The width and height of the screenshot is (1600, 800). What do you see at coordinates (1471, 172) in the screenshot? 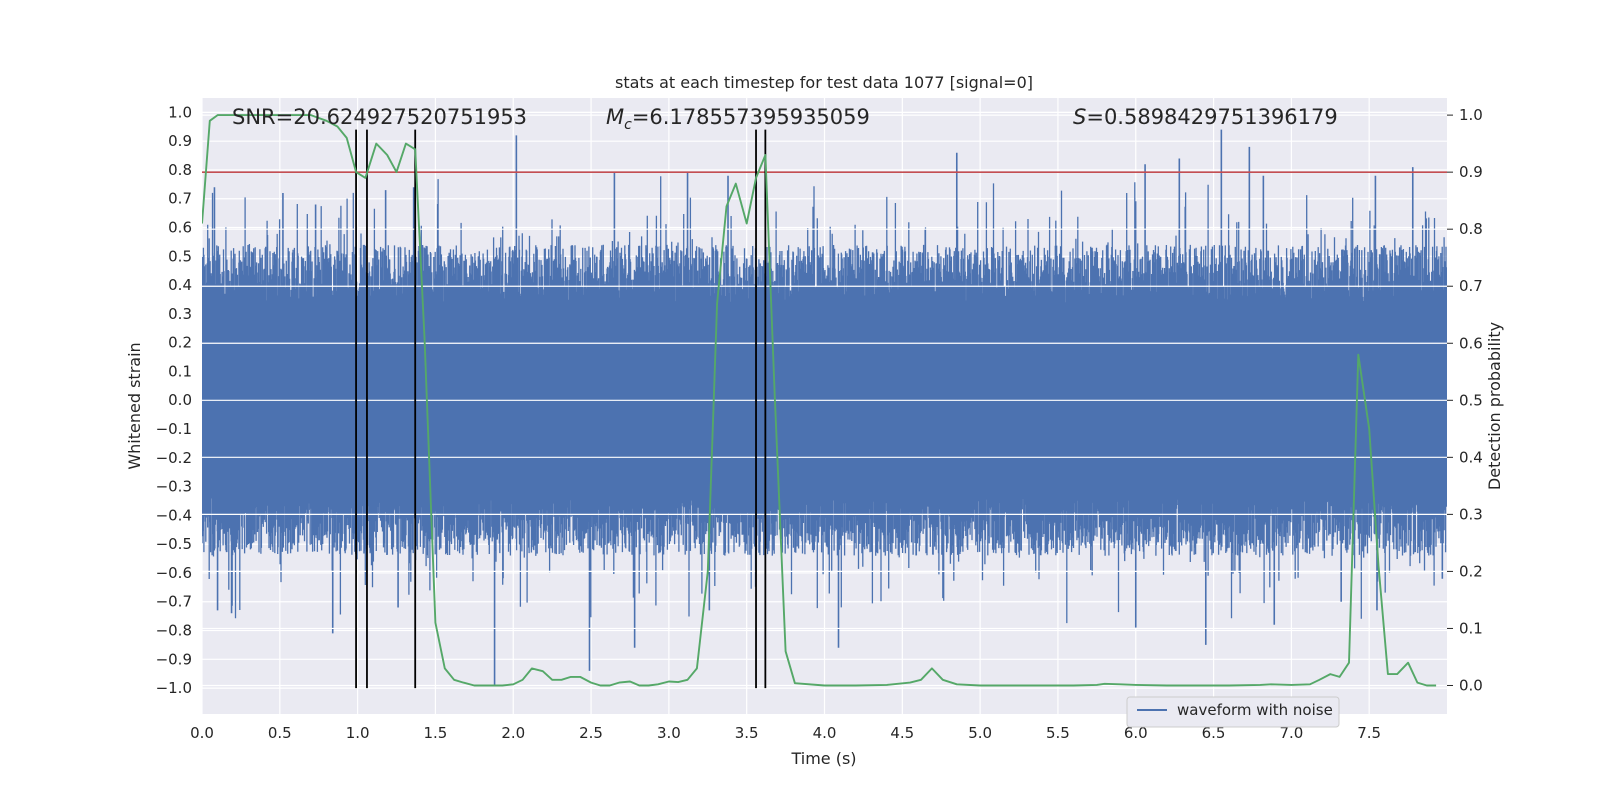
I see `y2-tick-label: 0.9` at bounding box center [1471, 172].